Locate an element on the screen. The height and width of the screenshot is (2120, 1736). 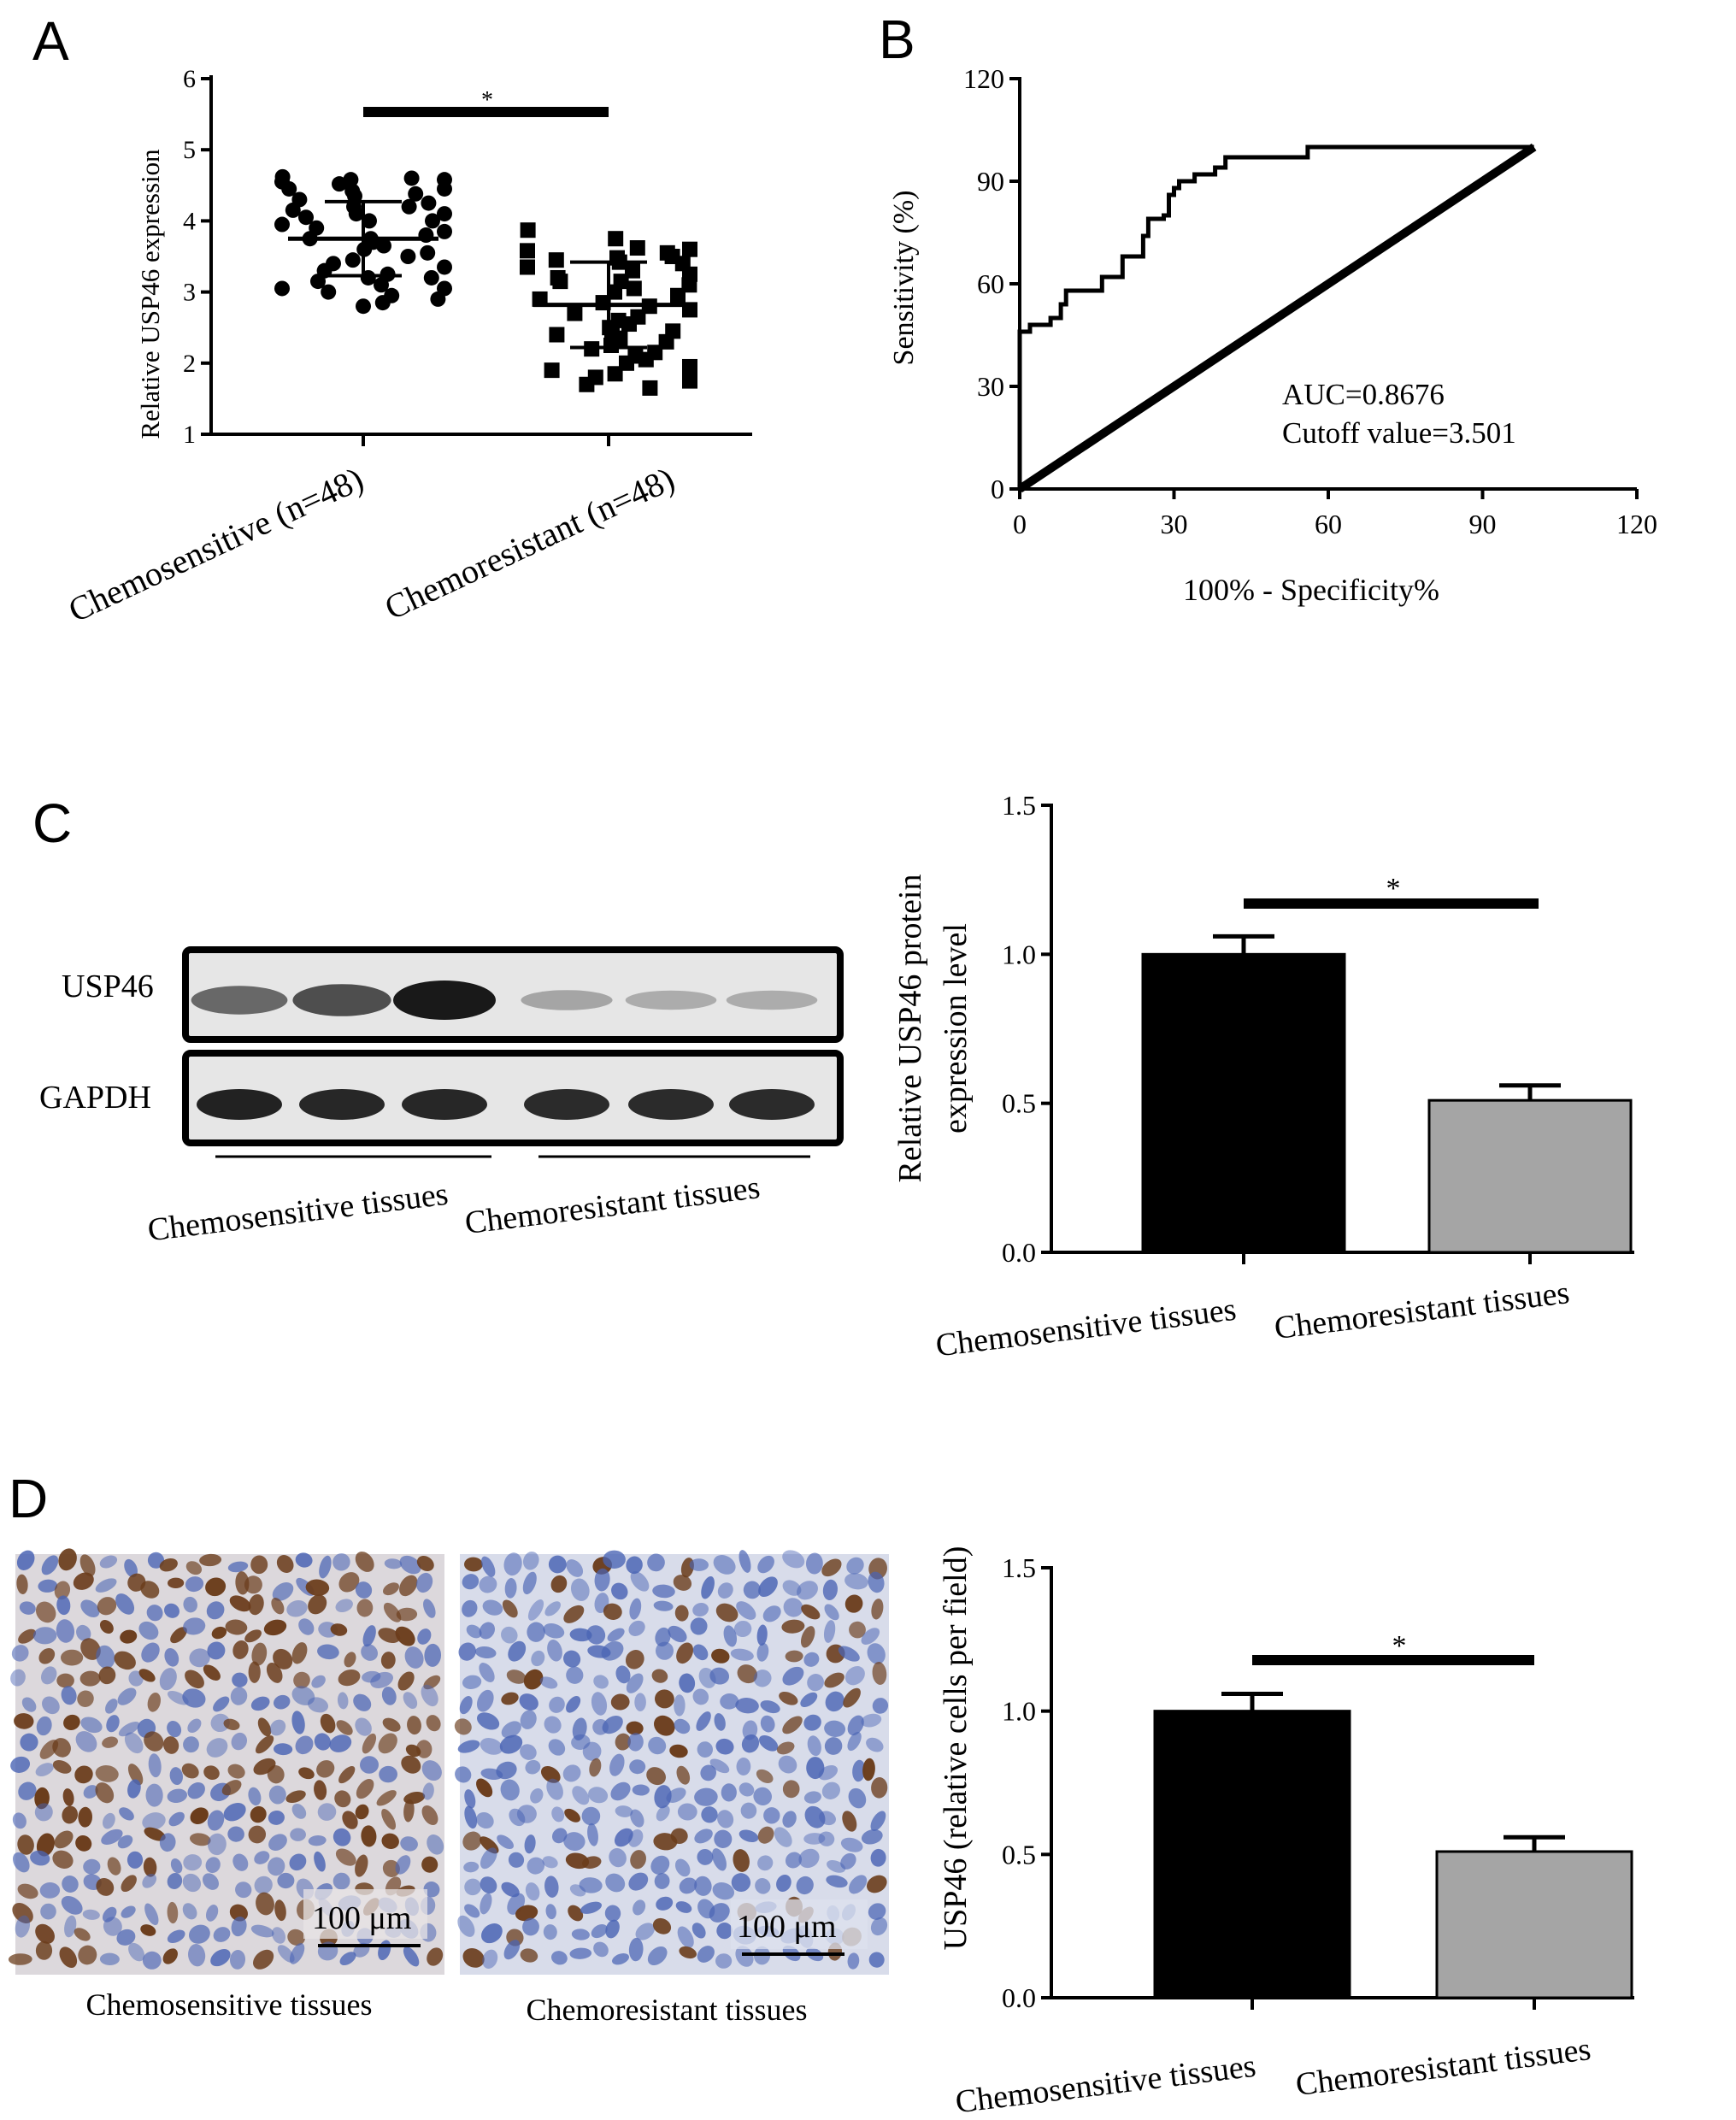
panel-c-y-tick-label-1.0: 1.0 is located at coordinates (1019, 954).